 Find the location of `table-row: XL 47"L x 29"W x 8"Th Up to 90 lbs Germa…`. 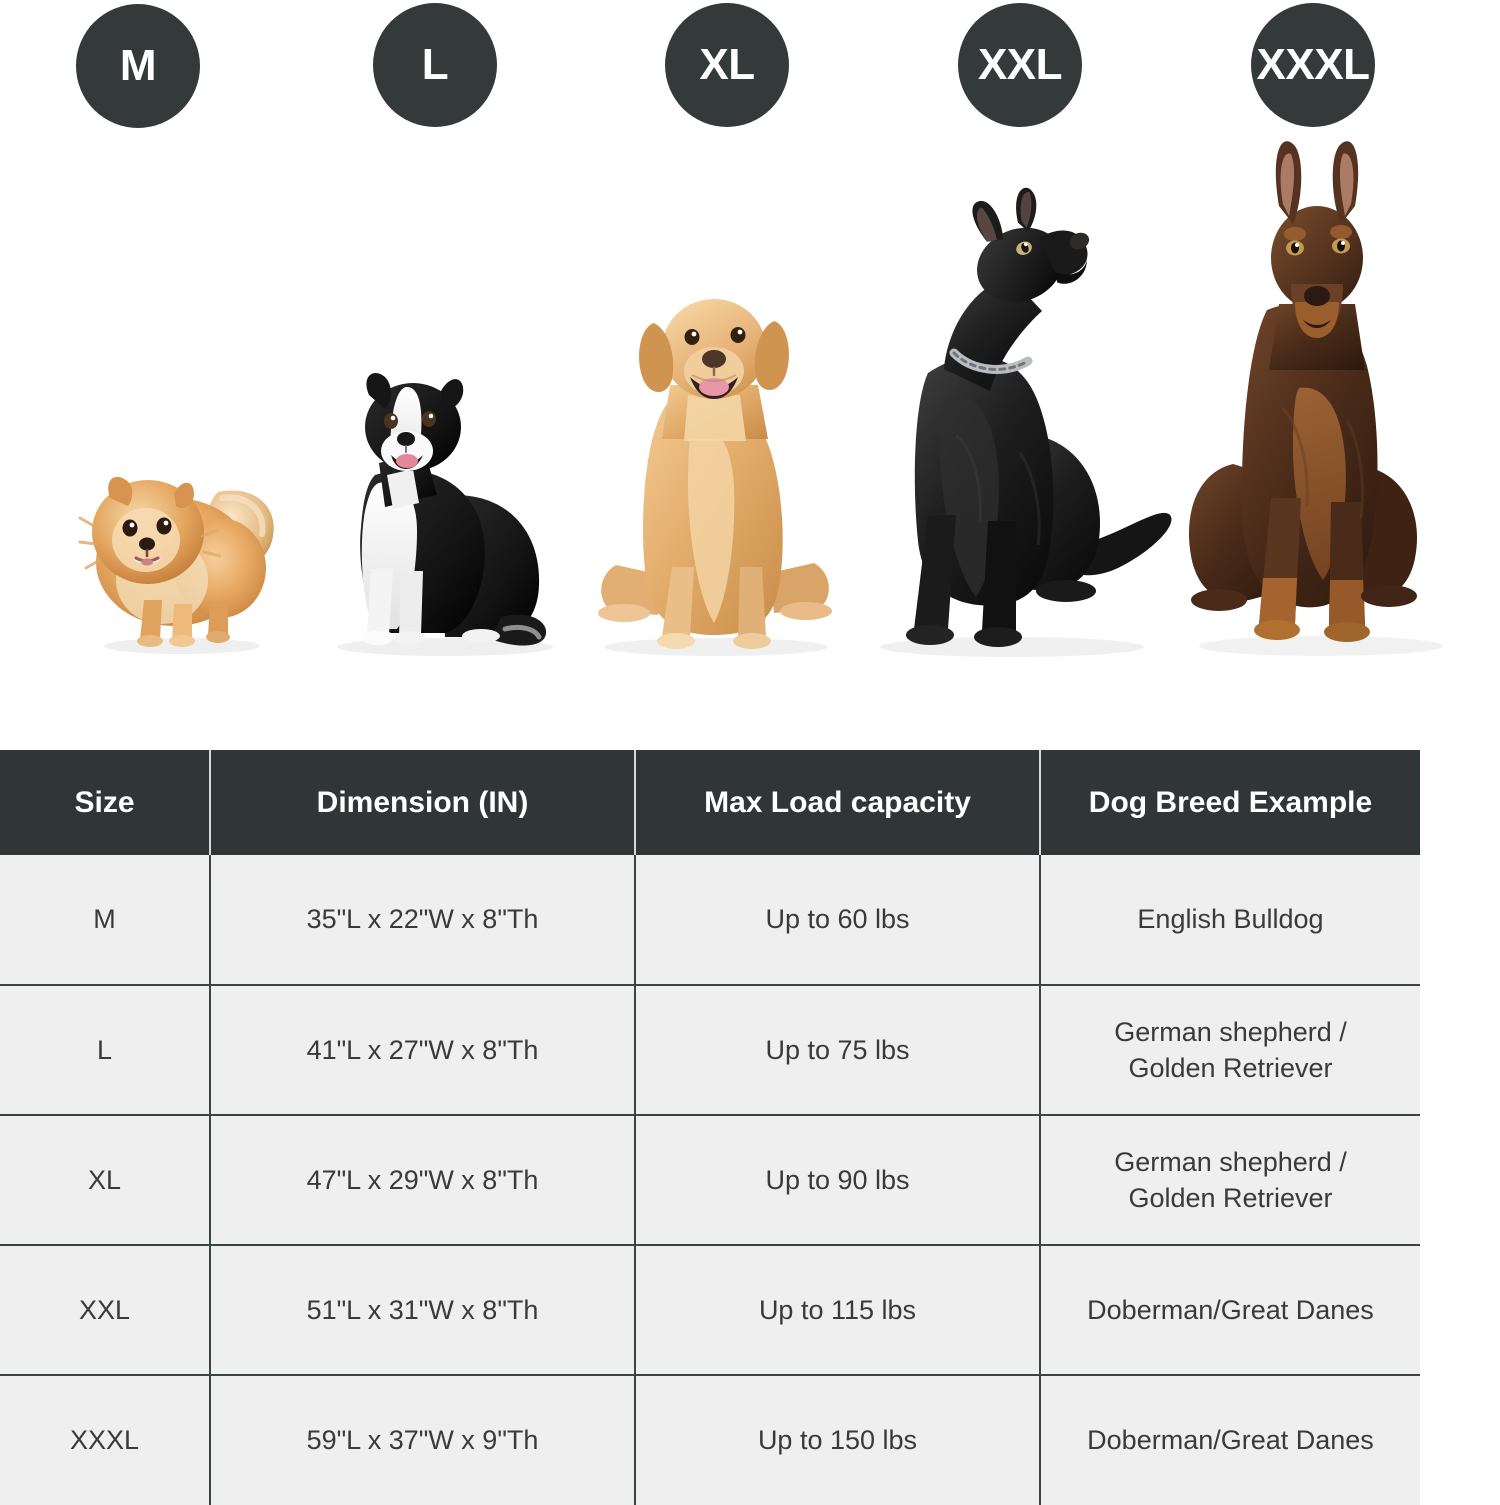

table-row: XL 47"L x 29"W x 8"Th Up to 90 lbs Germa… is located at coordinates (710, 1180).